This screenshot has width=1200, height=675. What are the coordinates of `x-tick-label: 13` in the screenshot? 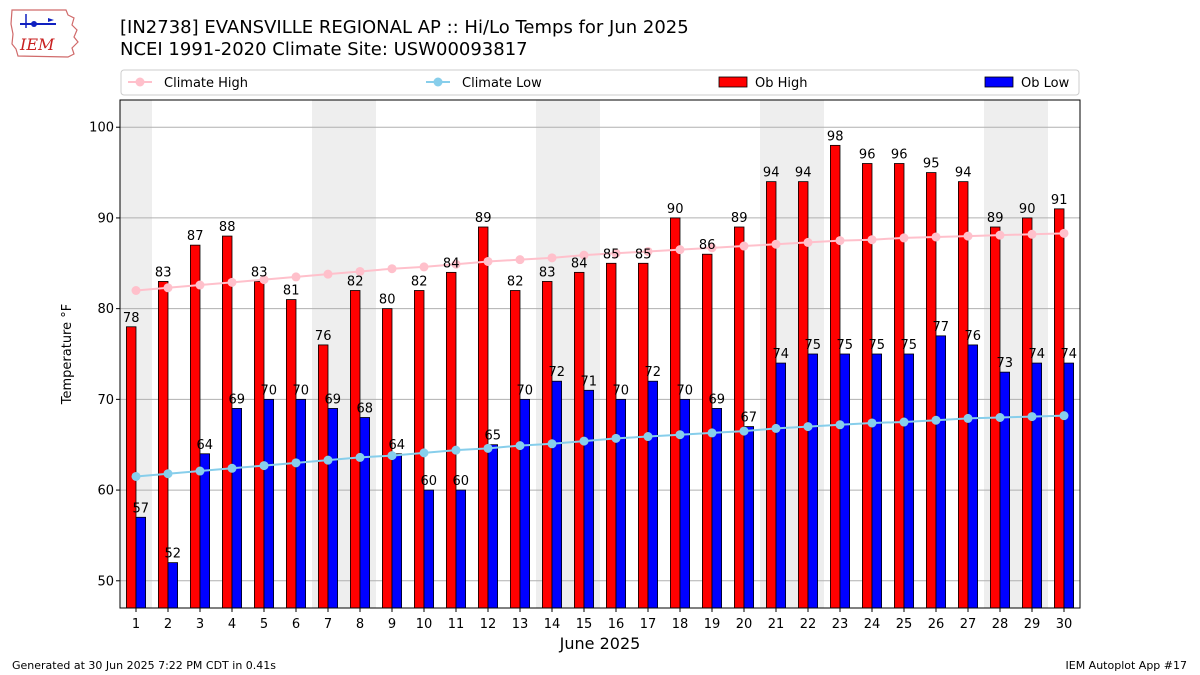 It's located at (520, 624).